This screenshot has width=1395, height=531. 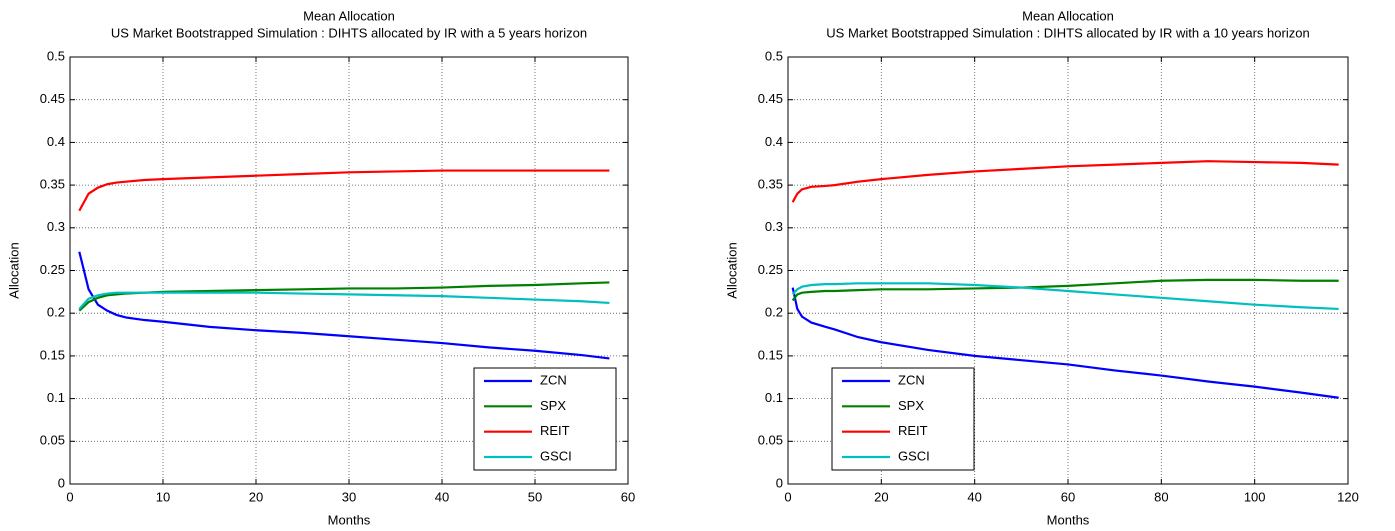 I want to click on x-tick-label: 30, so click(x=349, y=496).